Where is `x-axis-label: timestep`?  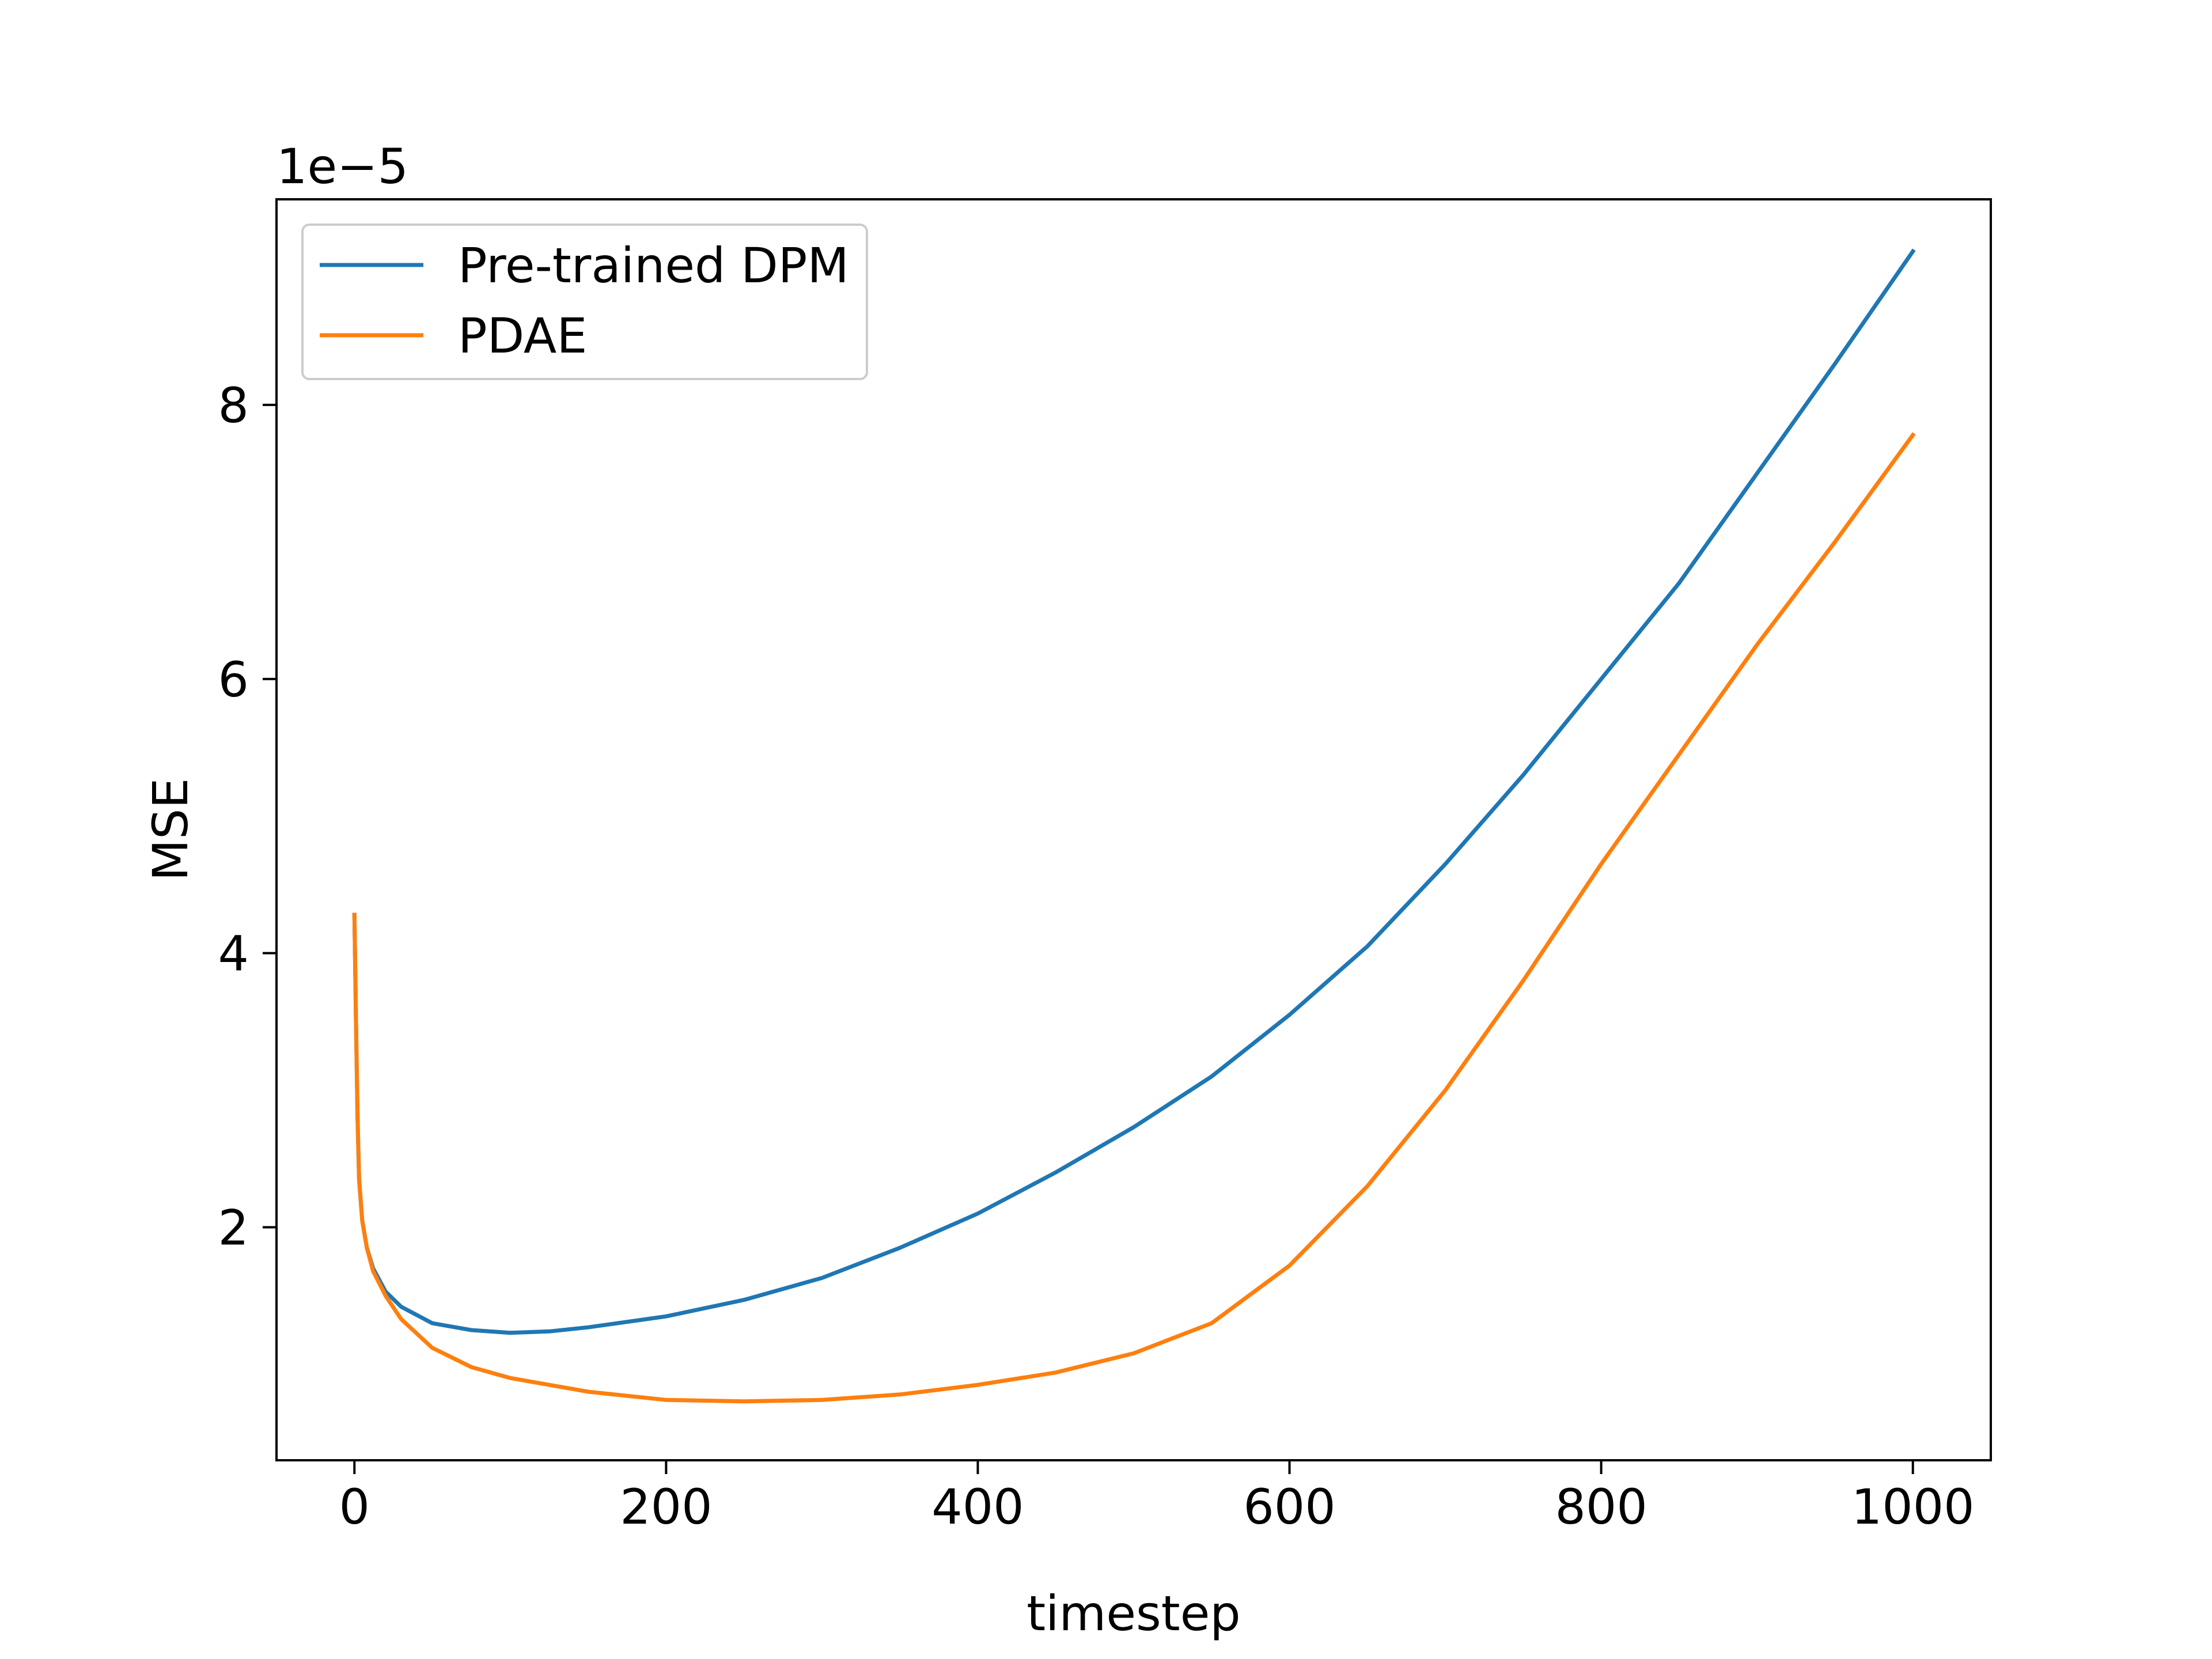 x-axis-label: timestep is located at coordinates (1133, 1613).